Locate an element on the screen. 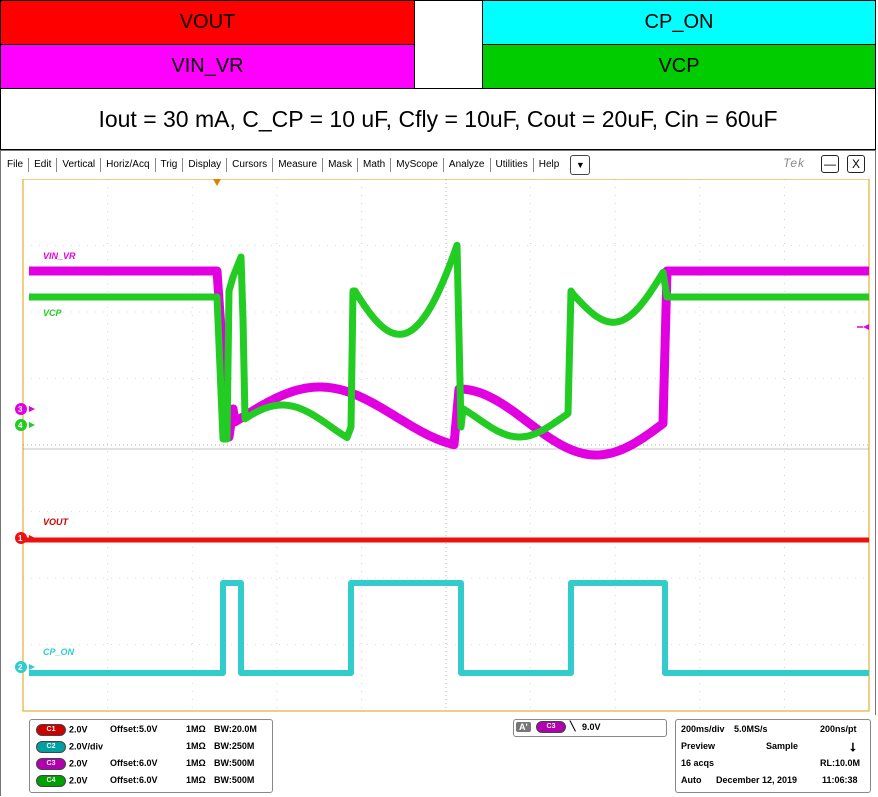 This screenshot has height=797, width=878. ch2-marker is located at coordinates (21, 667).